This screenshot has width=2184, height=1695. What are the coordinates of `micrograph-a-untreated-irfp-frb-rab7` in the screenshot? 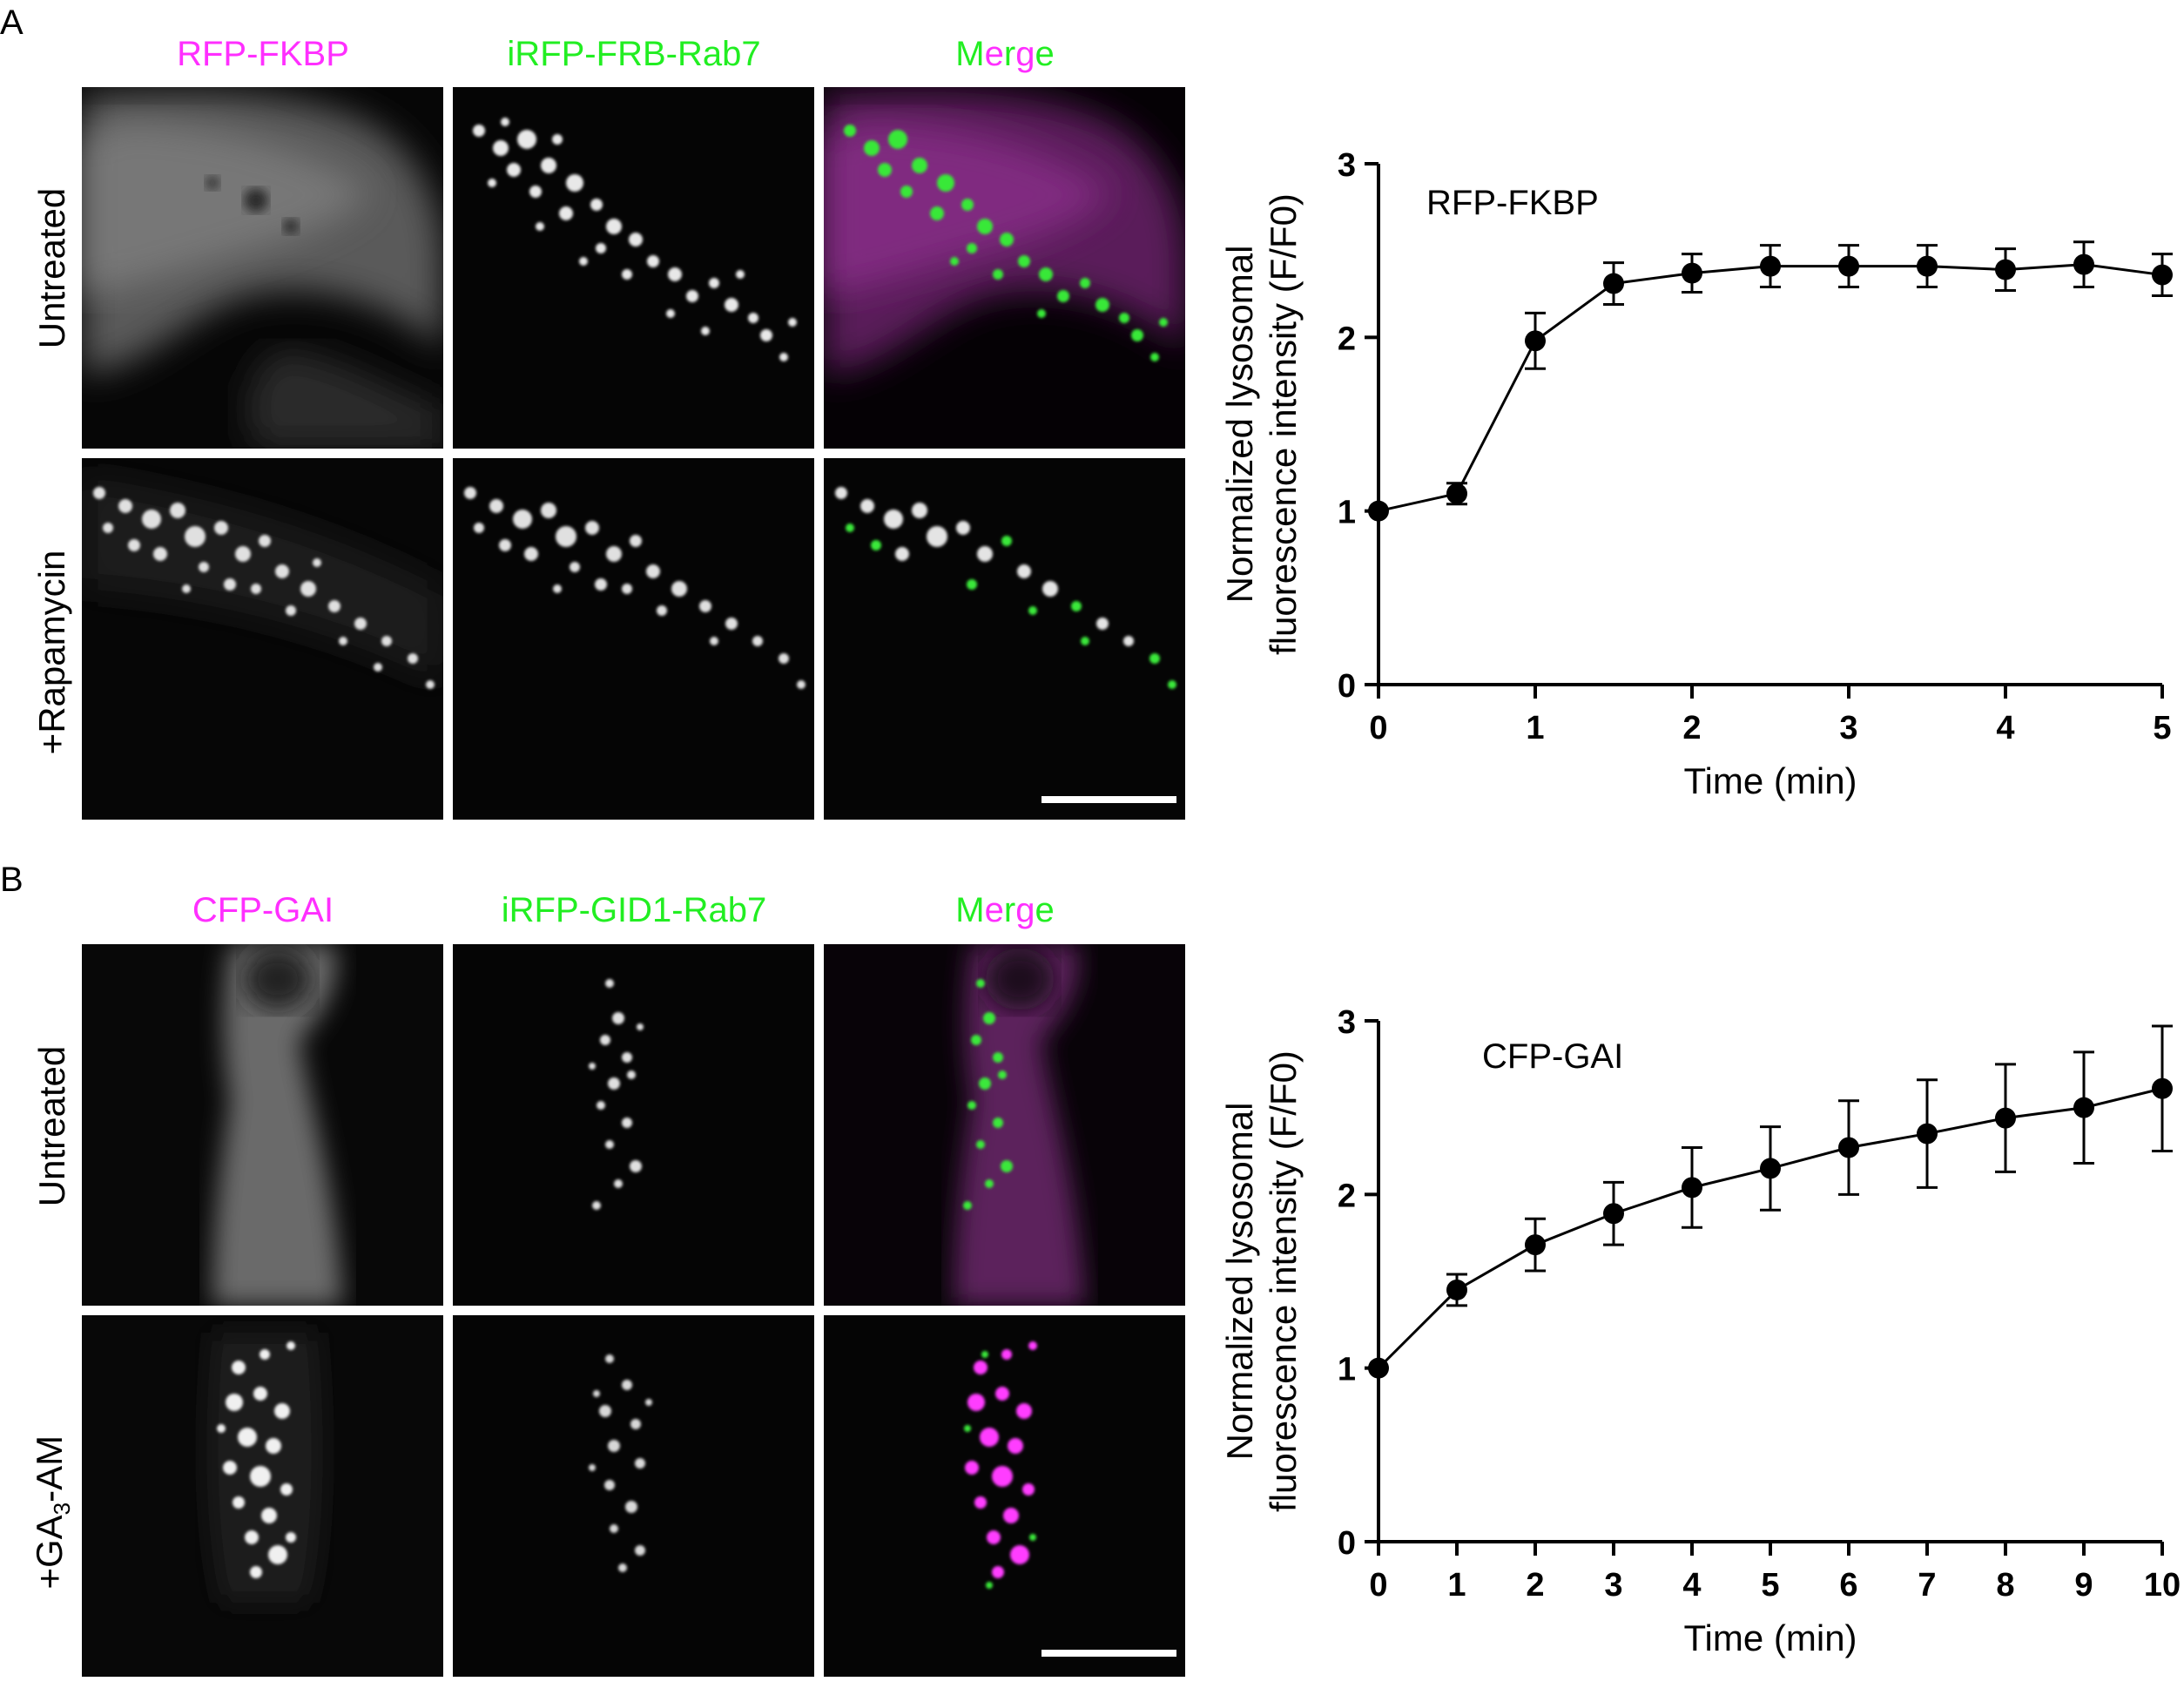 It's located at (633, 268).